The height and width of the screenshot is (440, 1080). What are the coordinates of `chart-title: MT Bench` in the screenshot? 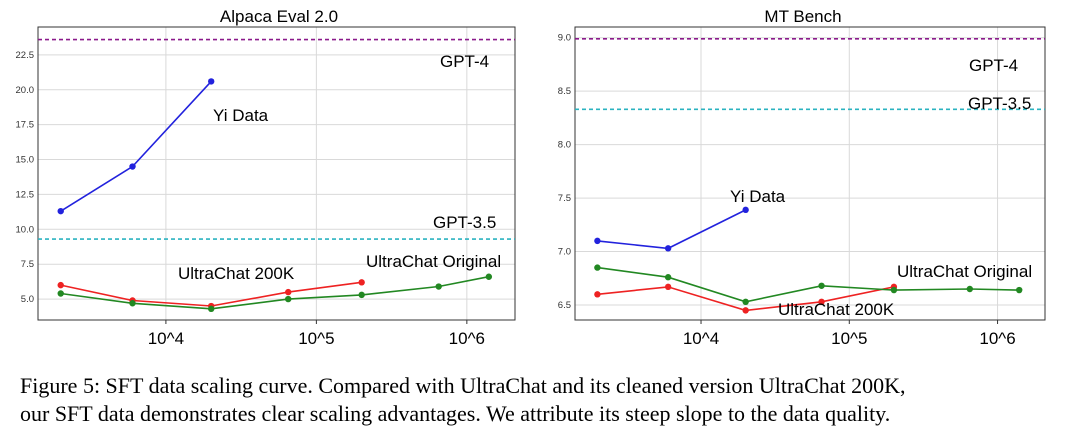 It's located at (802, 16).